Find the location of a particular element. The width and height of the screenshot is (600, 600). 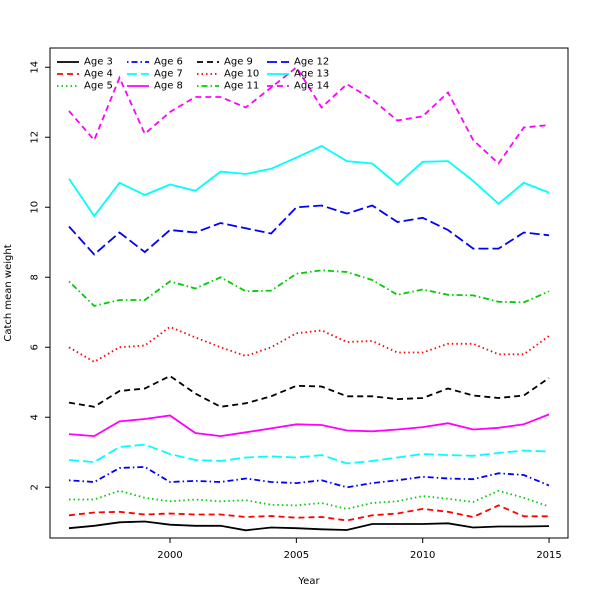

legend-label-11: Age 13 is located at coordinates (311, 74).